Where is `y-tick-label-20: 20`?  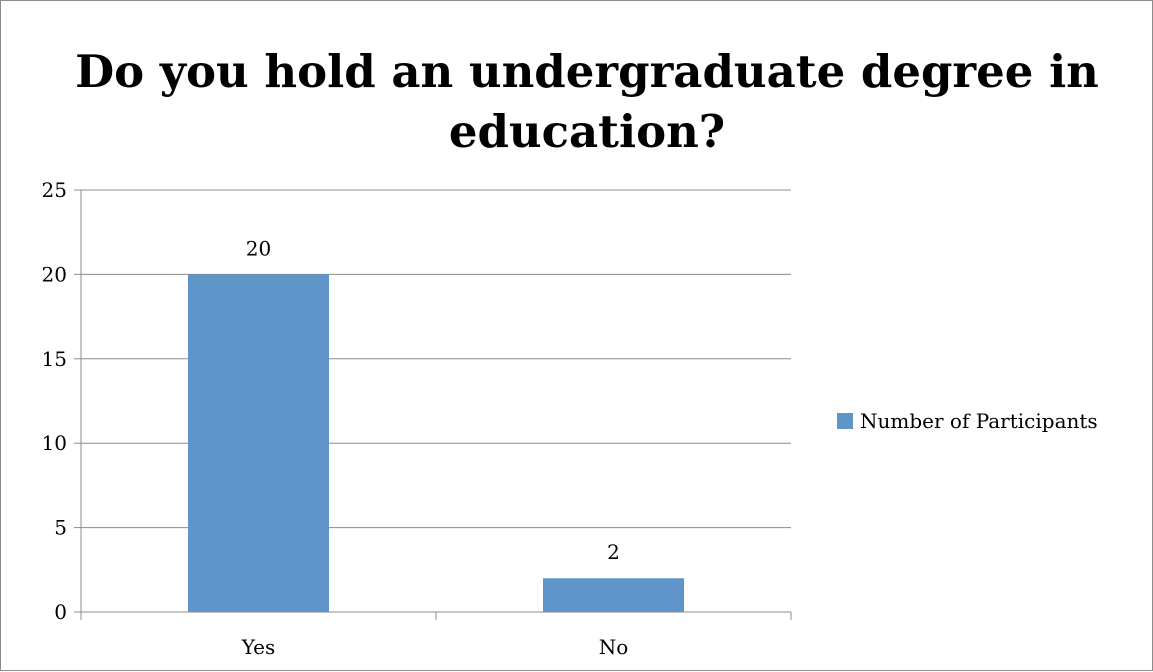 y-tick-label-20: 20 is located at coordinates (54, 274).